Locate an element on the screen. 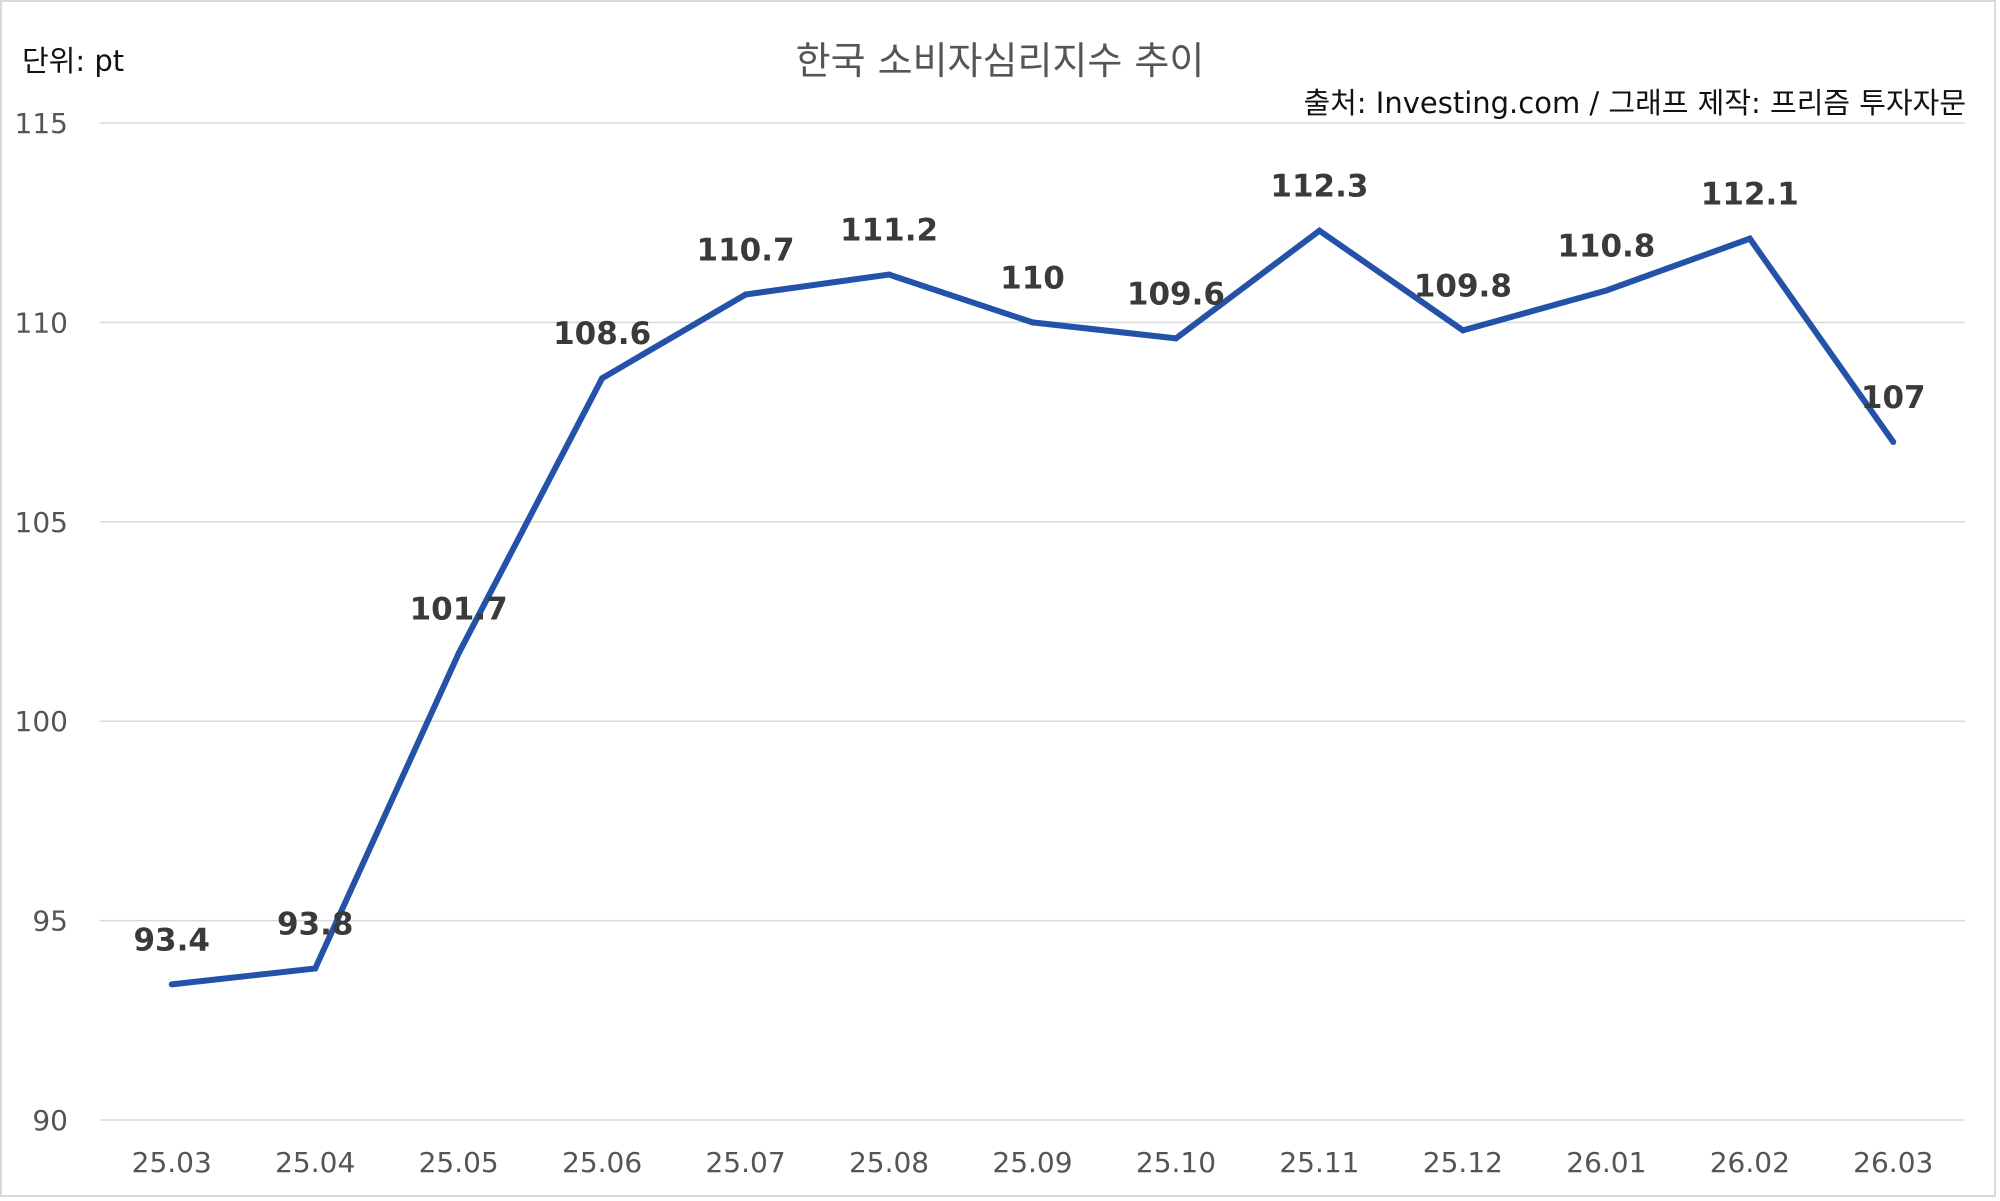  y-tick-label: 115 is located at coordinates (41, 123).